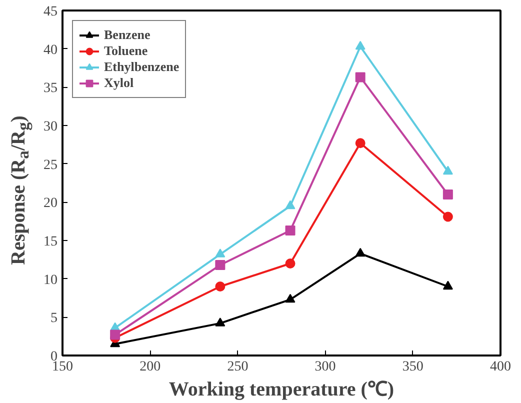 This screenshot has width=521, height=403. What do you see at coordinates (150, 367) in the screenshot?
I see `x-tick-label: 200` at bounding box center [150, 367].